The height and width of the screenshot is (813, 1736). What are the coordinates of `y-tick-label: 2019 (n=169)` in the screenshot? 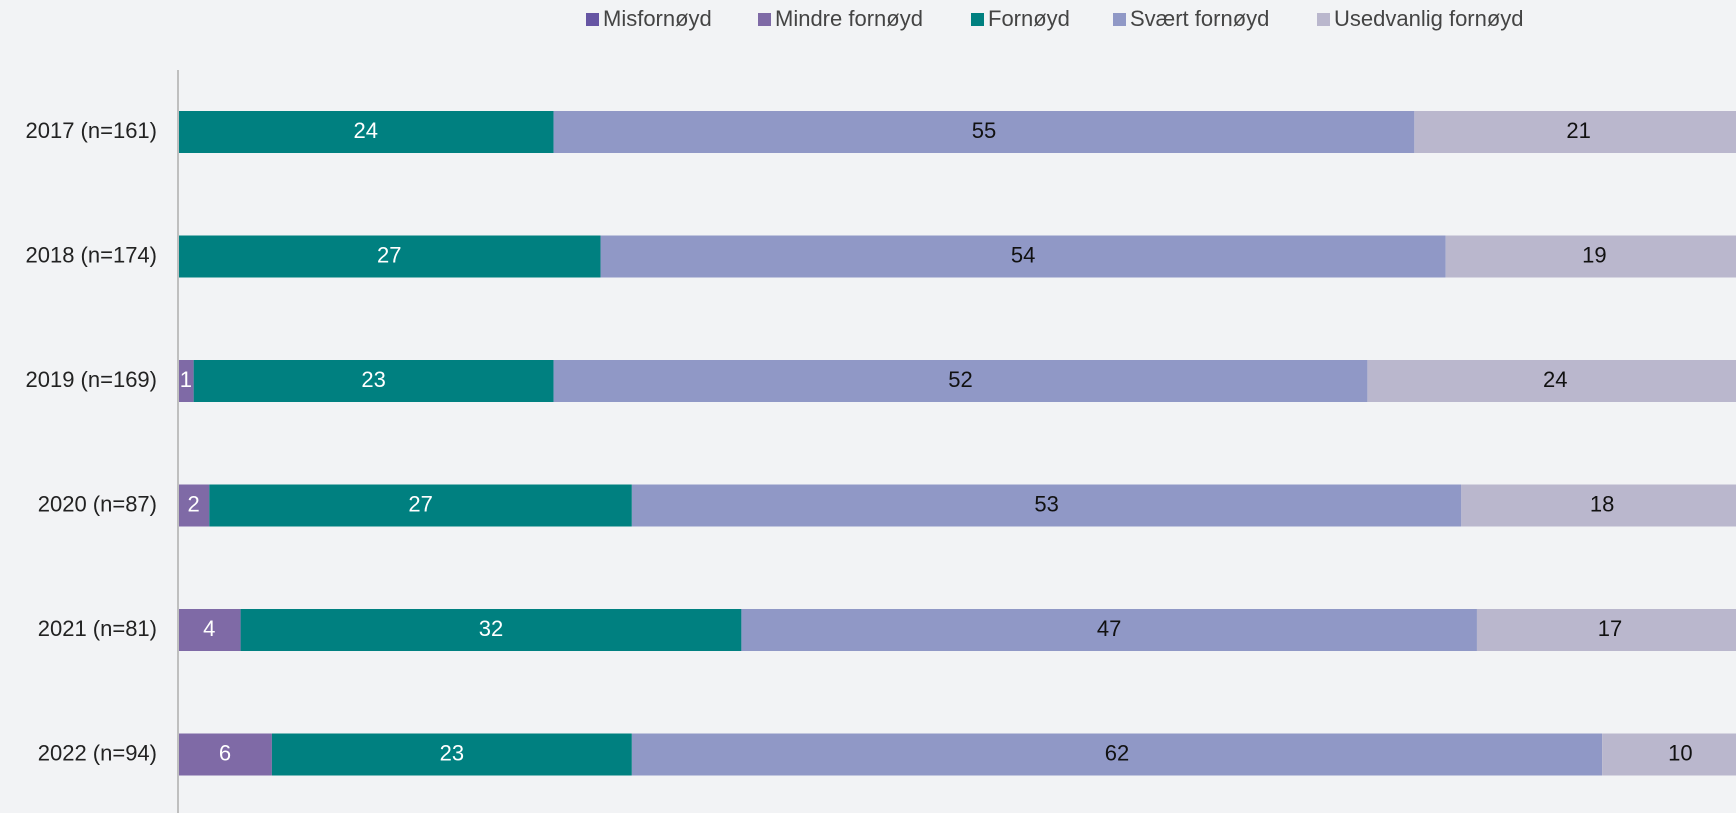 It's located at (92, 379).